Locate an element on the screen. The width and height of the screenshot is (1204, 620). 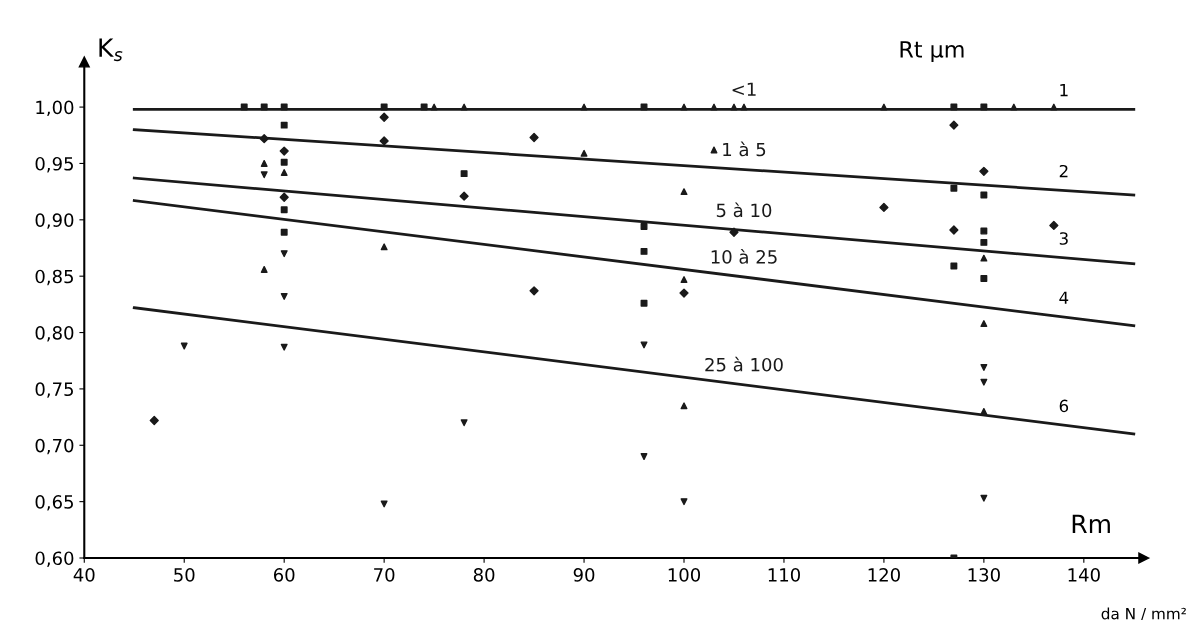
annotation: 1 is located at coordinates (1064, 90).